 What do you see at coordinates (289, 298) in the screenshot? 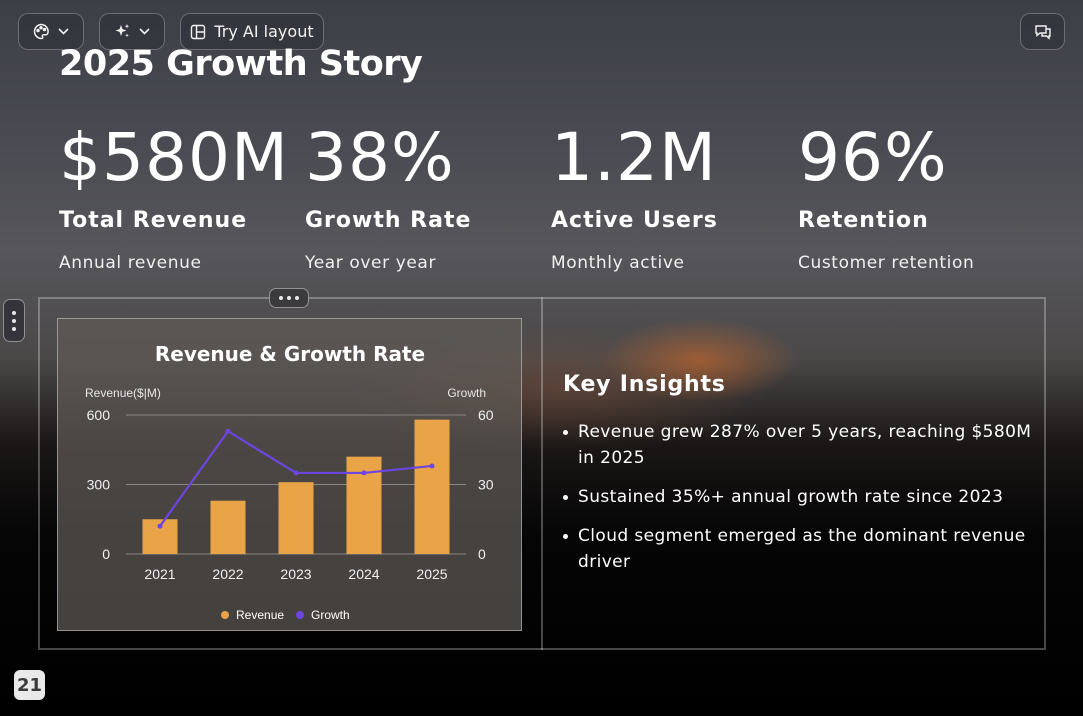
I see `column-resize-handle` at bounding box center [289, 298].